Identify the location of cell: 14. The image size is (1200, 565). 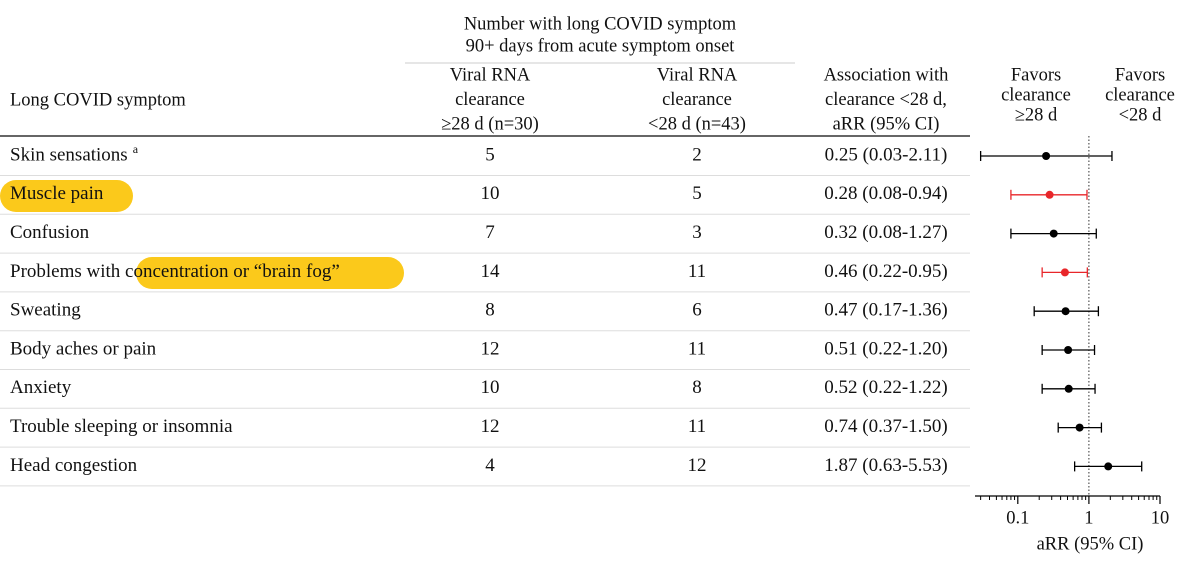
(491, 271).